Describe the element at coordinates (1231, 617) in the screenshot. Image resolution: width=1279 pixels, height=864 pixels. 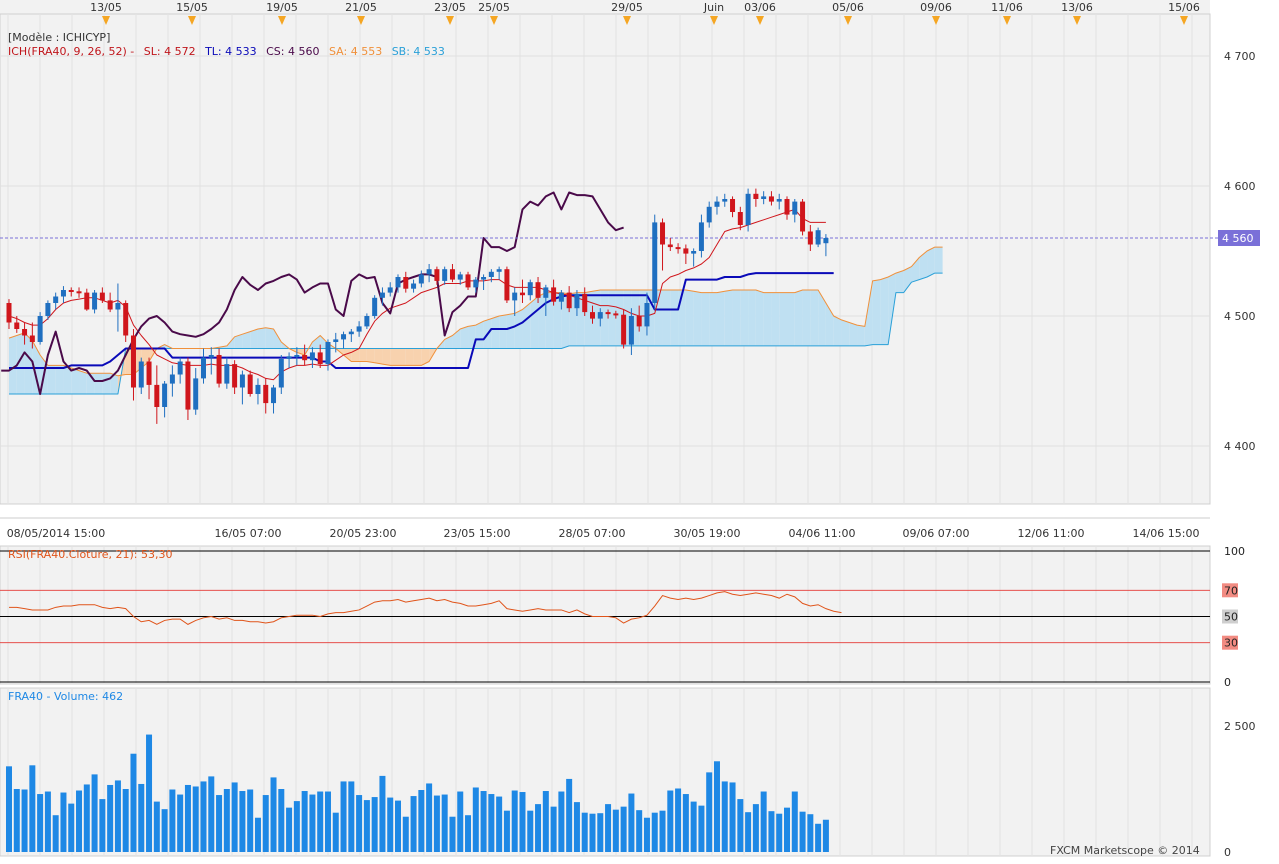
I see `rsi-tick-label: 50` at that location.